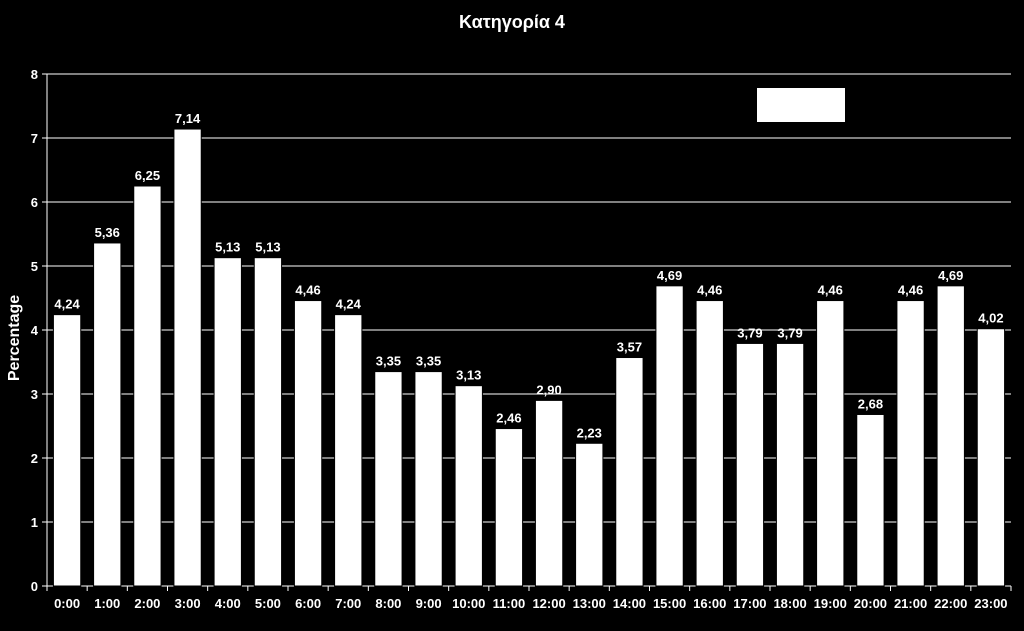 The height and width of the screenshot is (631, 1024). I want to click on x-tick-label: 7:00, so click(348, 603).